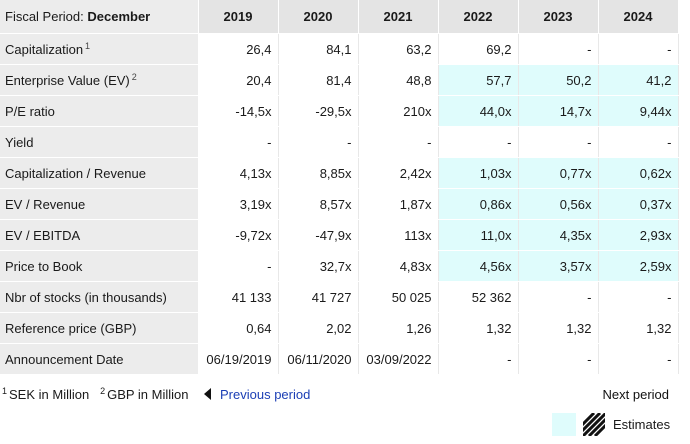 The image size is (690, 444). Describe the element at coordinates (318, 111) in the screenshot. I see `value-cell: -29,5x` at that location.